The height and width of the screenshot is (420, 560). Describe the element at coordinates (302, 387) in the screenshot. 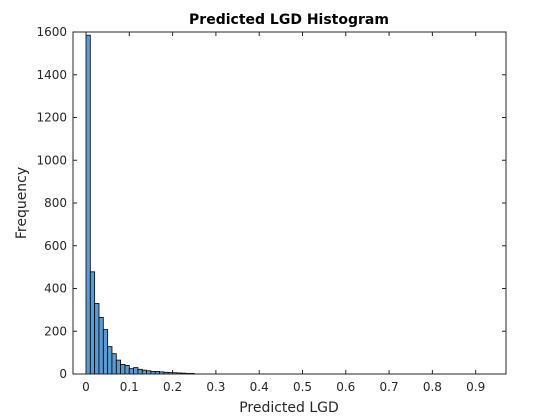

I see `x-tick-label: 0.5` at that location.